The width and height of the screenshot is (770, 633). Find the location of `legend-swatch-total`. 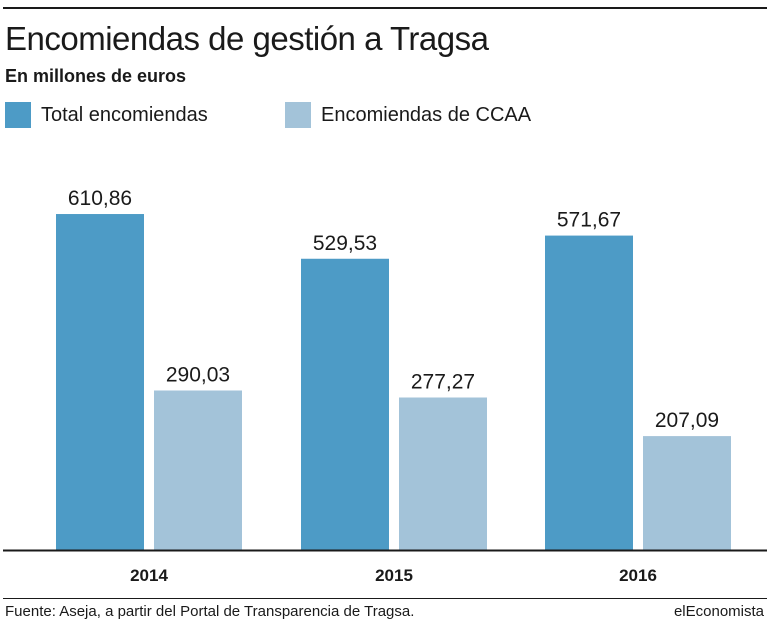

legend-swatch-total is located at coordinates (18, 115).